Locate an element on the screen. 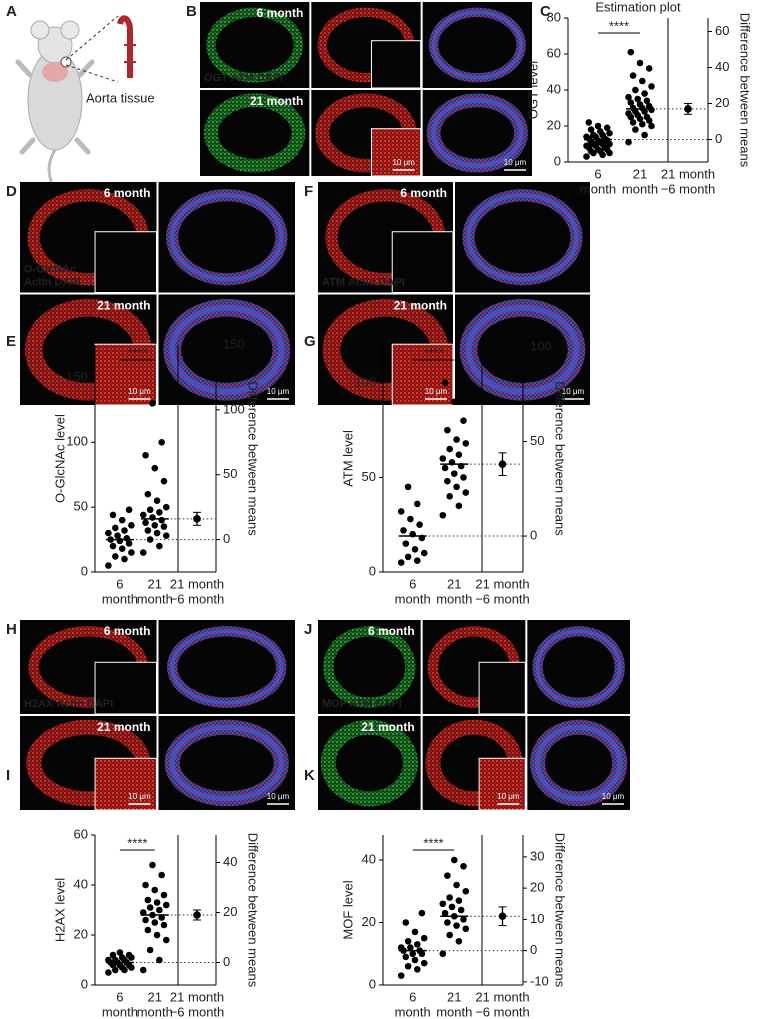  panel-label: I is located at coordinates (8, 775).